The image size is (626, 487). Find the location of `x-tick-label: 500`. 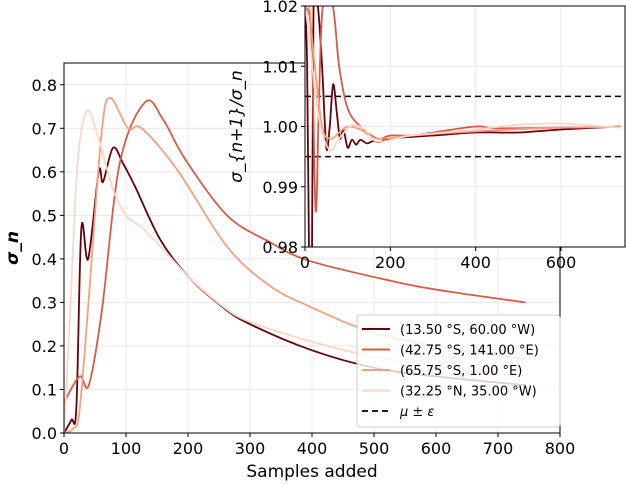

x-tick-label: 500 is located at coordinates (374, 448).